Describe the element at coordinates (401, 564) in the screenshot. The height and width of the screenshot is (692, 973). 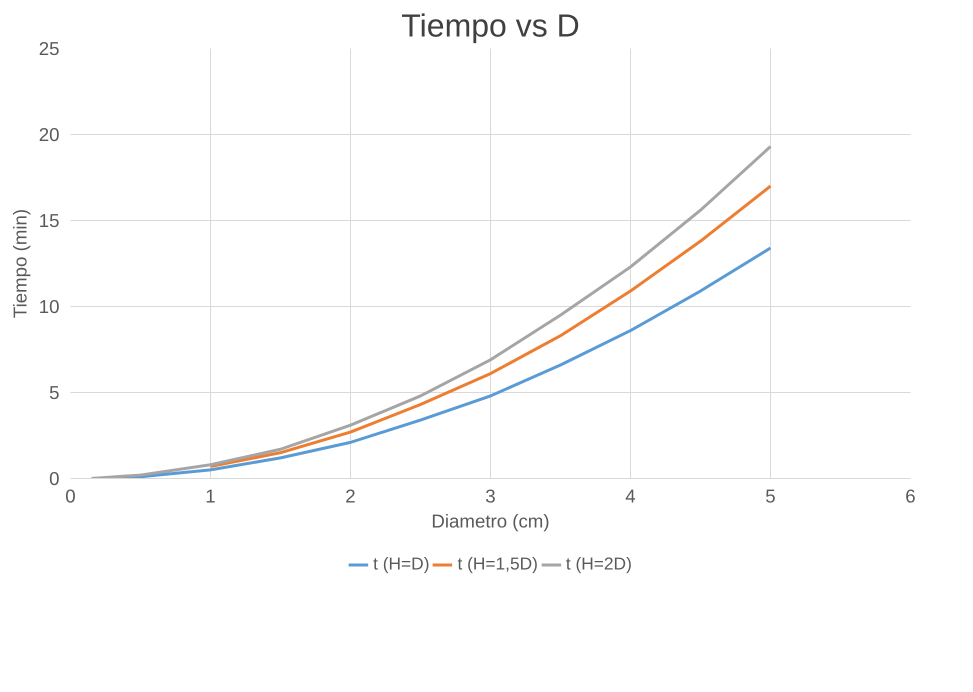
I see `legend-label: t (H=D)` at that location.